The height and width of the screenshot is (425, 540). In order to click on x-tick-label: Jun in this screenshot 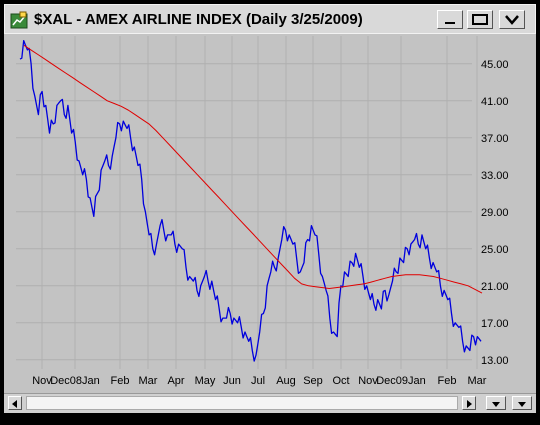, I will do `click(232, 381)`.